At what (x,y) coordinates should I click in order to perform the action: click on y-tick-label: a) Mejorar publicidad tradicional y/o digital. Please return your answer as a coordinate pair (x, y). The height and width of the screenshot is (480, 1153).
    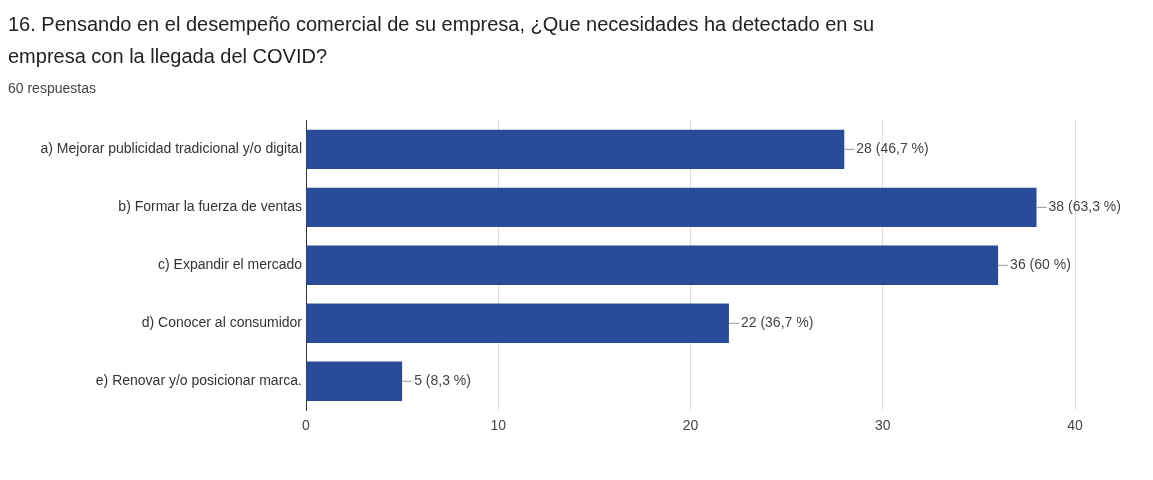
    Looking at the image, I should click on (171, 148).